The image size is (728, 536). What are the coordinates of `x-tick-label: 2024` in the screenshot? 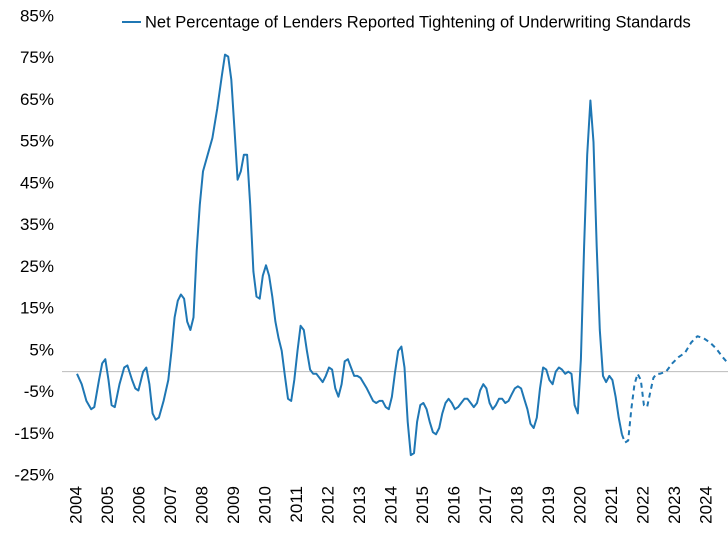 It's located at (705, 505).